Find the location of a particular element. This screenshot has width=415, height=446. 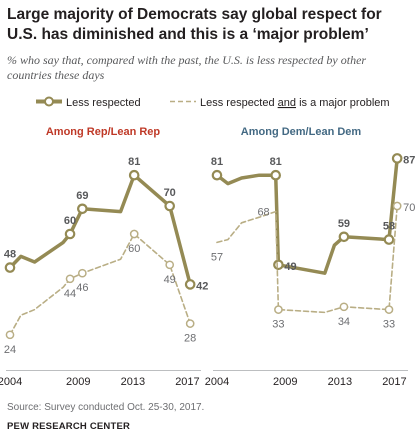

series-line-dem-major-problem is located at coordinates (307, 259).